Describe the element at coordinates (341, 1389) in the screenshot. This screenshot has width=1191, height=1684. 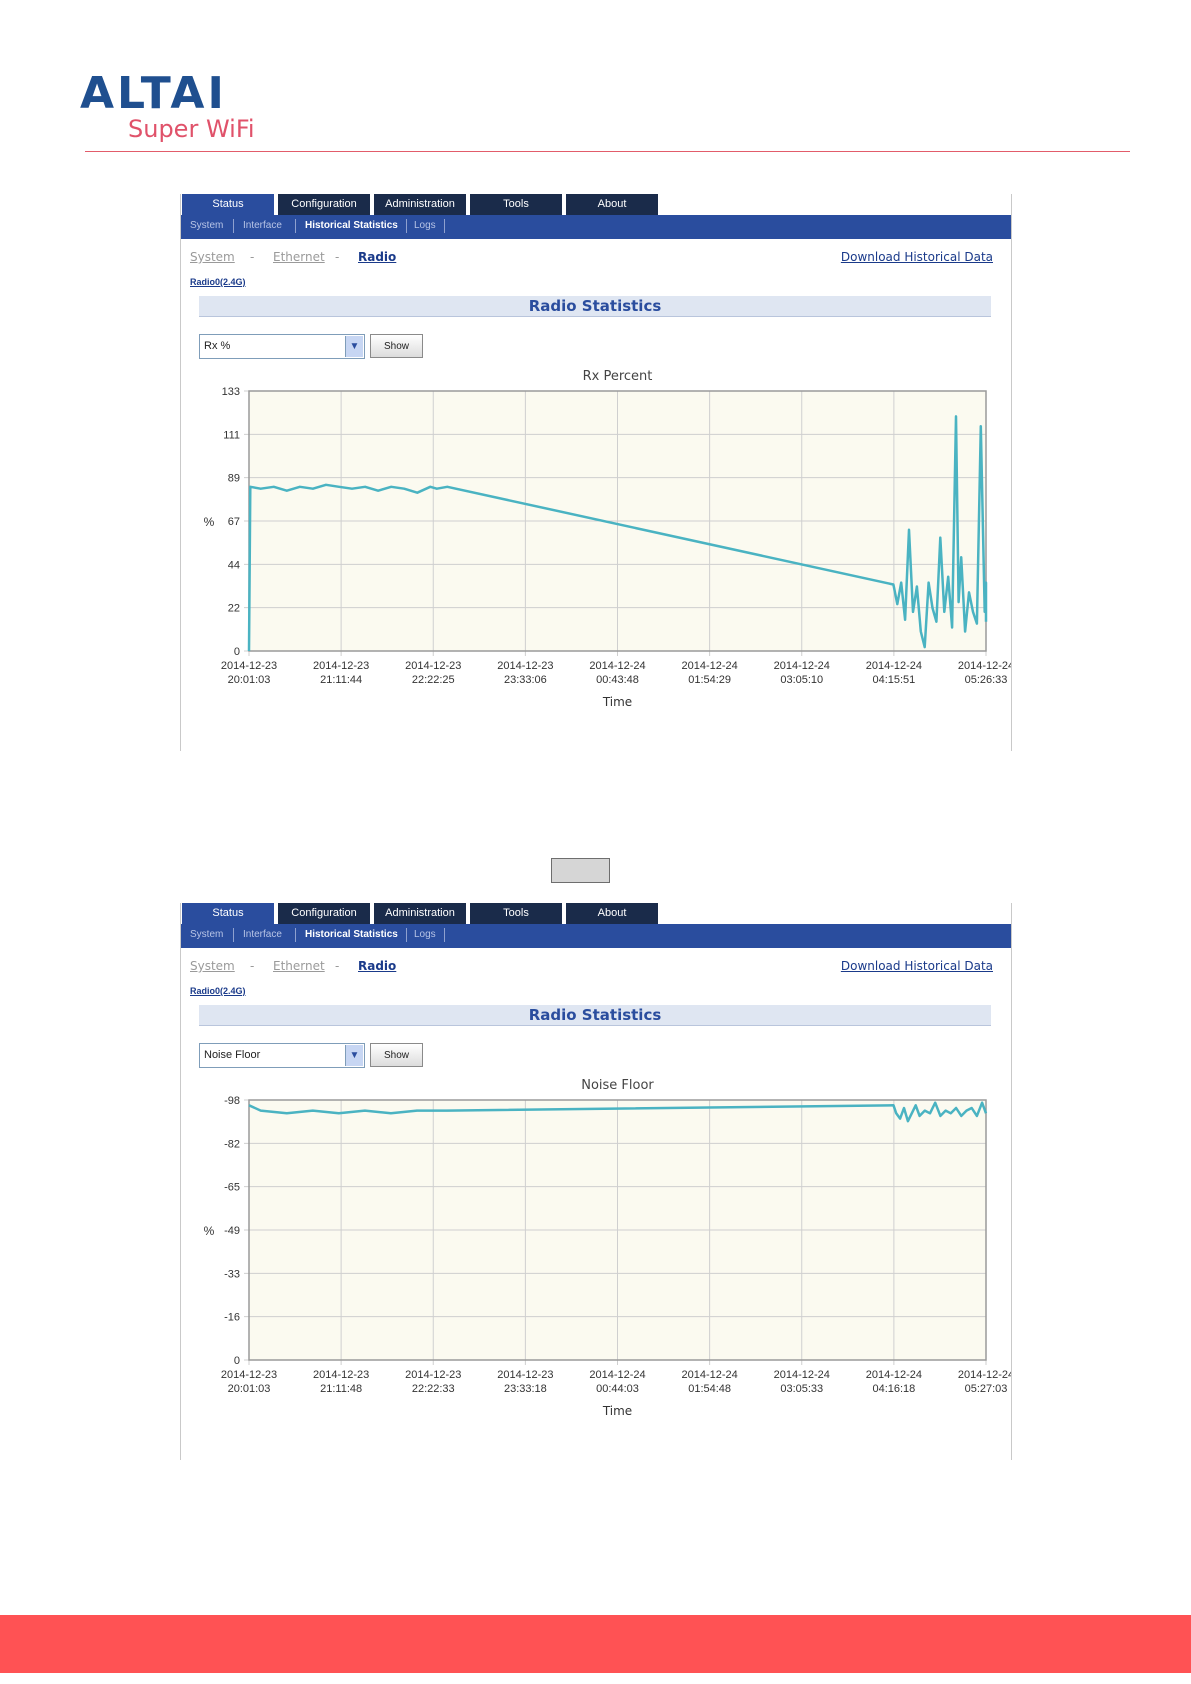
I see `x-tick-time: 21:11:48` at that location.